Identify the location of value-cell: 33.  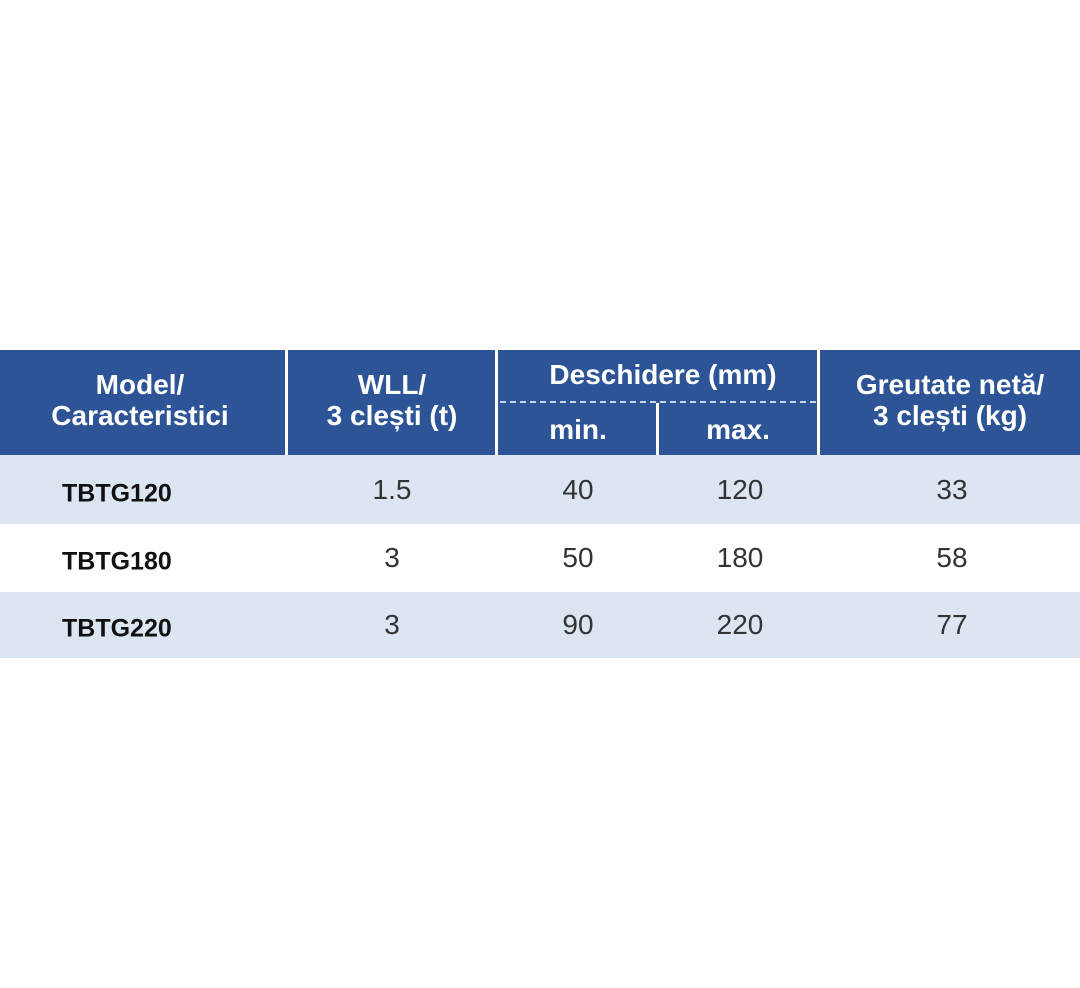
(952, 489).